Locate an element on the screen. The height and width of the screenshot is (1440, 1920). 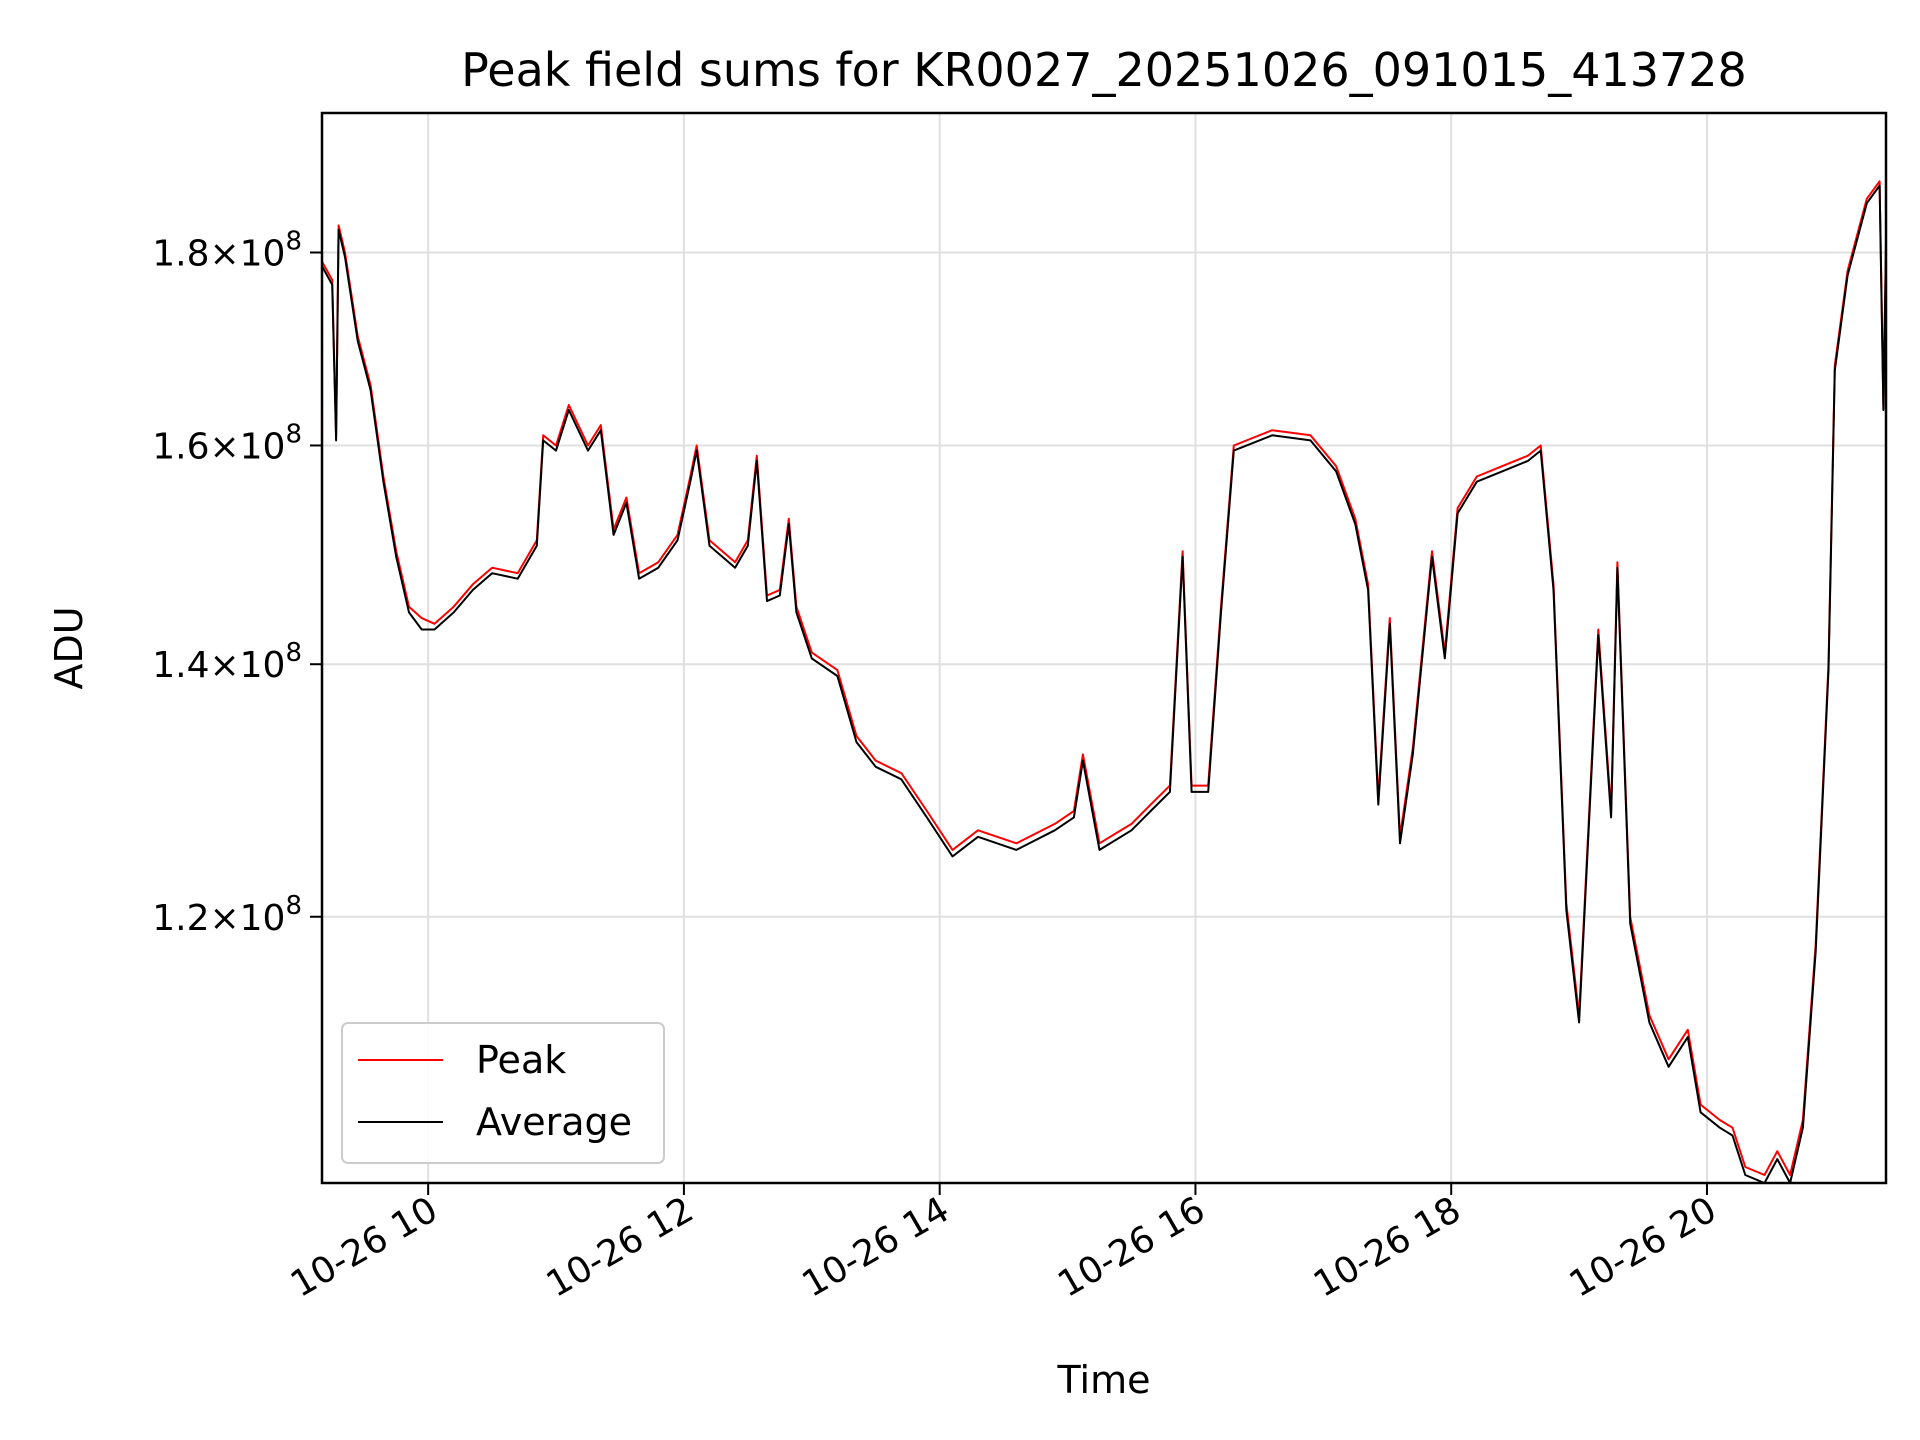
y-axis: 1.2×108 1.4×108 1.6×108 1.8×108 is located at coordinates (237, 583).